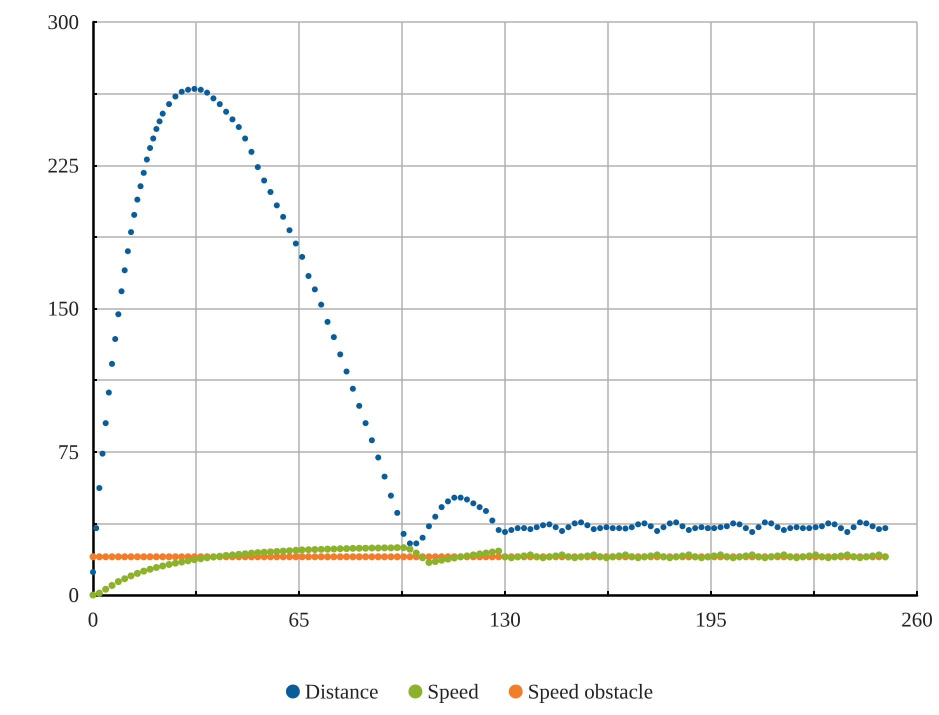 The image size is (939, 715). I want to click on legend-label: Speed obstacle, so click(591, 692).